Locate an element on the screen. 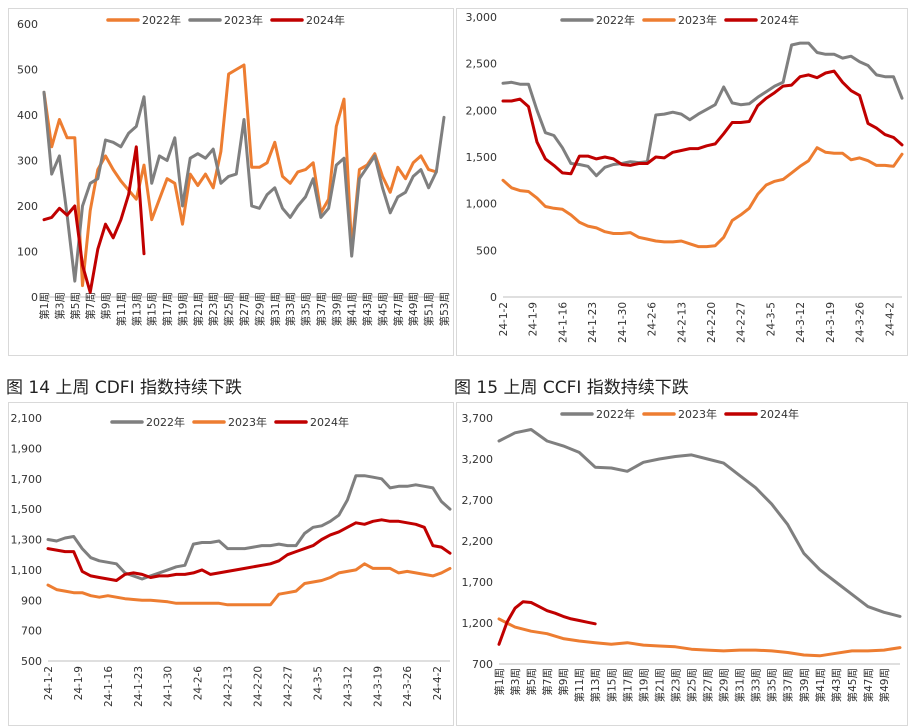 The width and height of the screenshot is (910, 726). y-tick-label: 2,100 is located at coordinates (27, 418).